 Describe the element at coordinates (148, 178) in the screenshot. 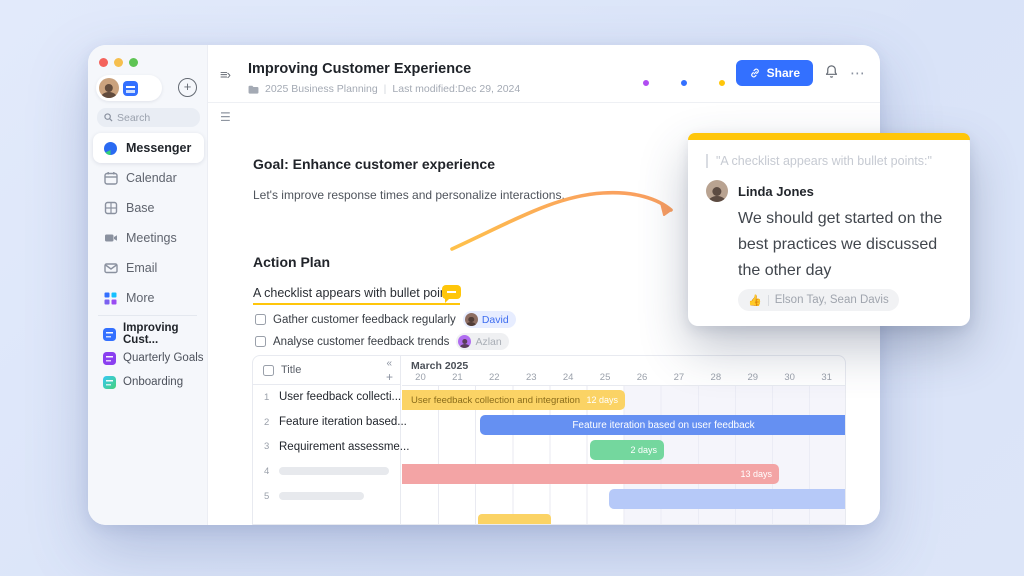

I see `sidebar-item-calendar: Calendar` at that location.